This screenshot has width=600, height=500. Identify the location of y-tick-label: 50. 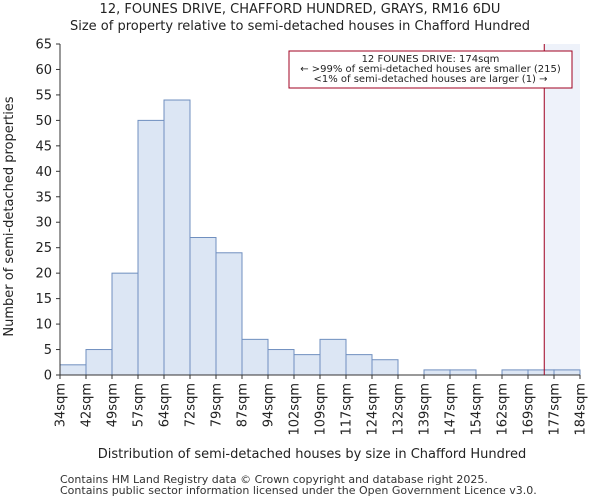
(43, 121).